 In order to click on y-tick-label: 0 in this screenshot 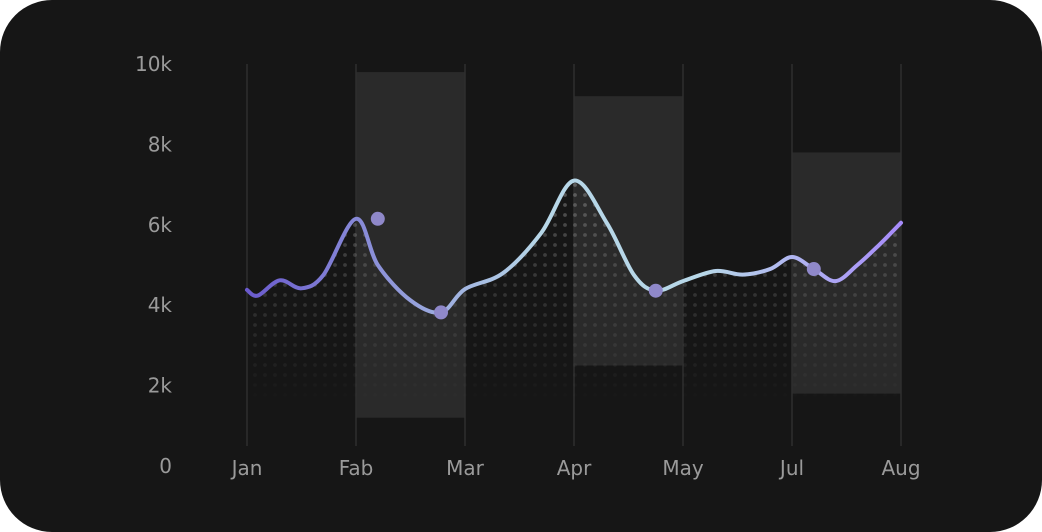, I will do `click(165, 466)`.